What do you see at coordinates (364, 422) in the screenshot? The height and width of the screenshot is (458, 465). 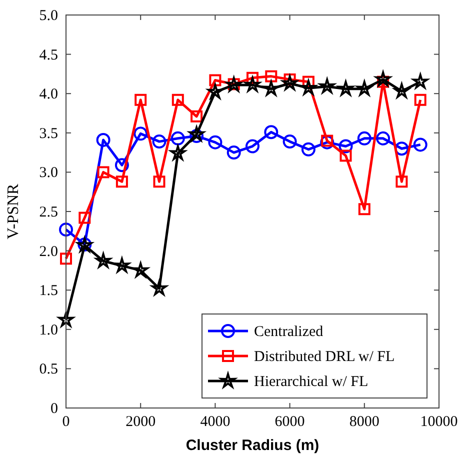 I see `x-tick-label: 8000` at bounding box center [364, 422].